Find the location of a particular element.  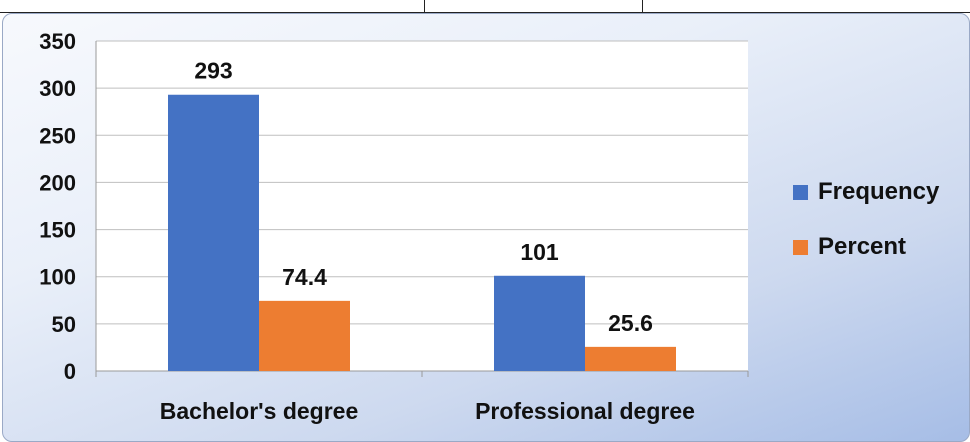

data-label: 293 is located at coordinates (213, 71).